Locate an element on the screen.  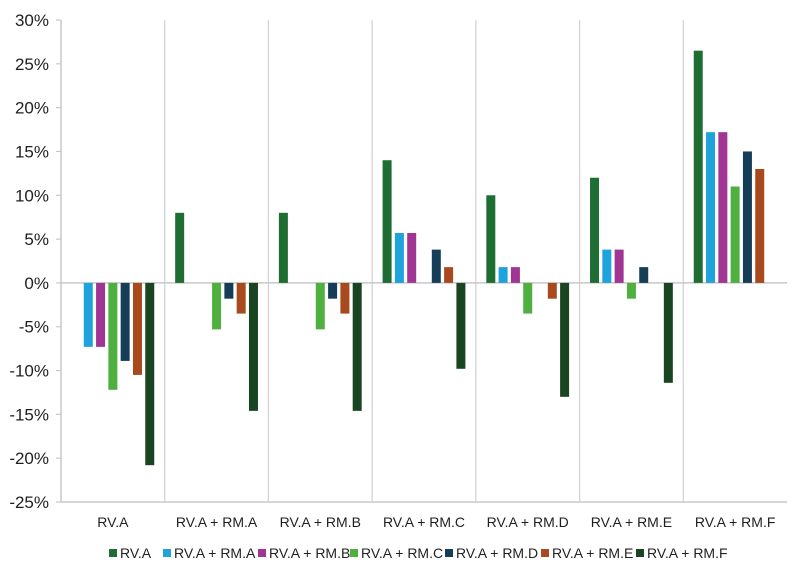
x-tick-label: RV.A + RM.C is located at coordinates (424, 522).